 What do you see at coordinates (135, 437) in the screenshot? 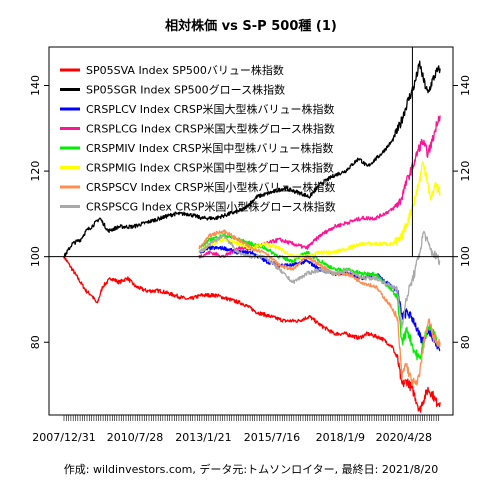
I see `x-tick-label: 2010/7/28` at bounding box center [135, 437].